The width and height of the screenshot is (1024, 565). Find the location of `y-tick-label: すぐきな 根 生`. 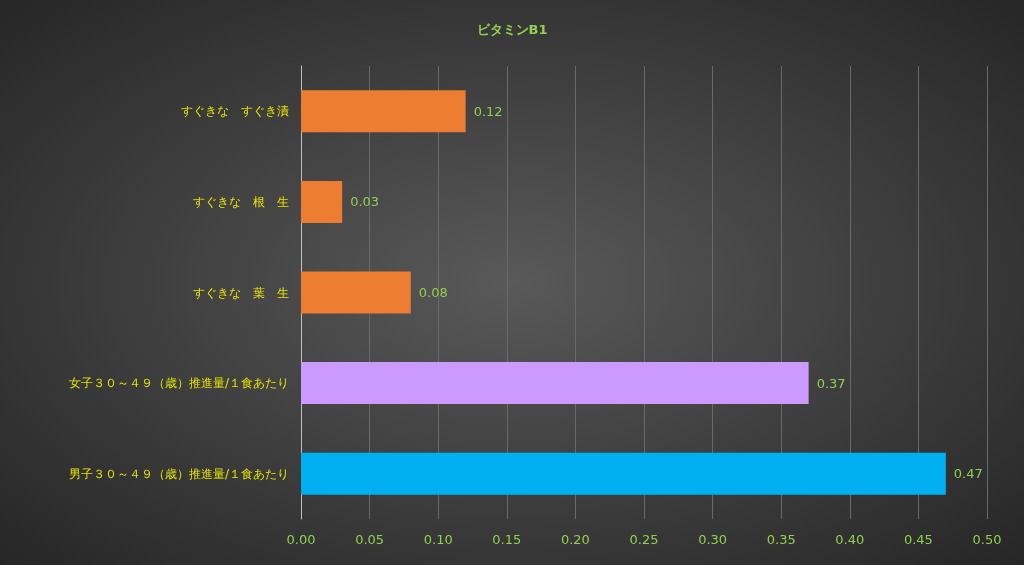

y-tick-label: すぐきな 根 生 is located at coordinates (241, 201).